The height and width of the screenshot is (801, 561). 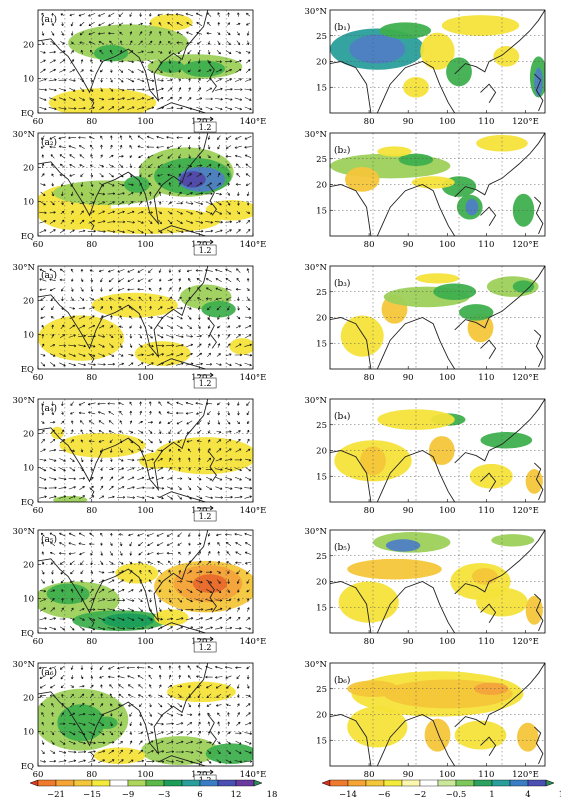 I want to click on colorbars: −21 −15 −9 −3 6 12 18 −14 −6 −2 −0.5 1 4 10, so click(x=295, y=789).